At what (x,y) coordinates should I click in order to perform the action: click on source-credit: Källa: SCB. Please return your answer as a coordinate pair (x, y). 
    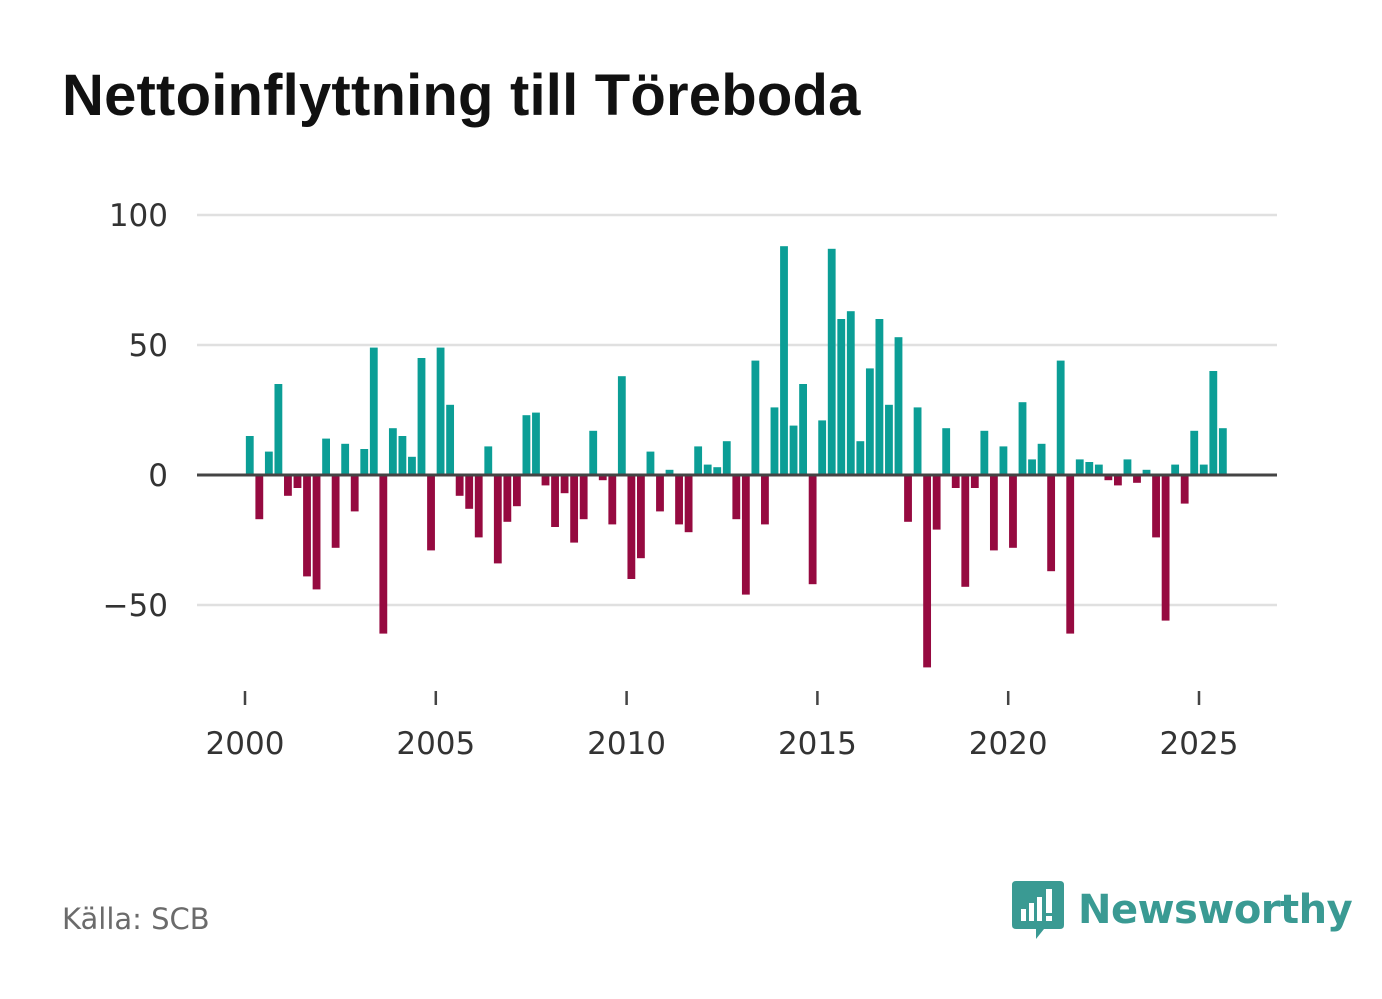
    Looking at the image, I should click on (136, 919).